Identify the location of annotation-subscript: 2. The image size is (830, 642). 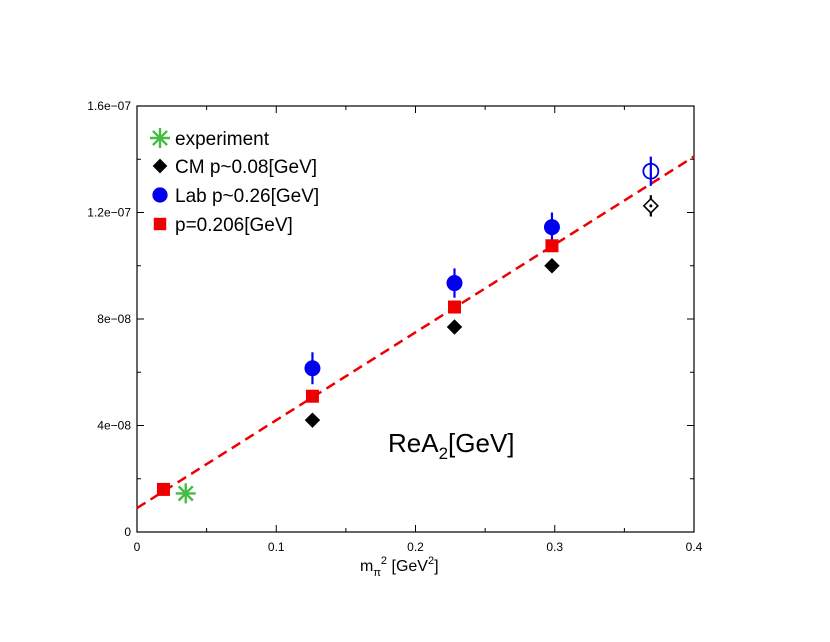
(443, 453).